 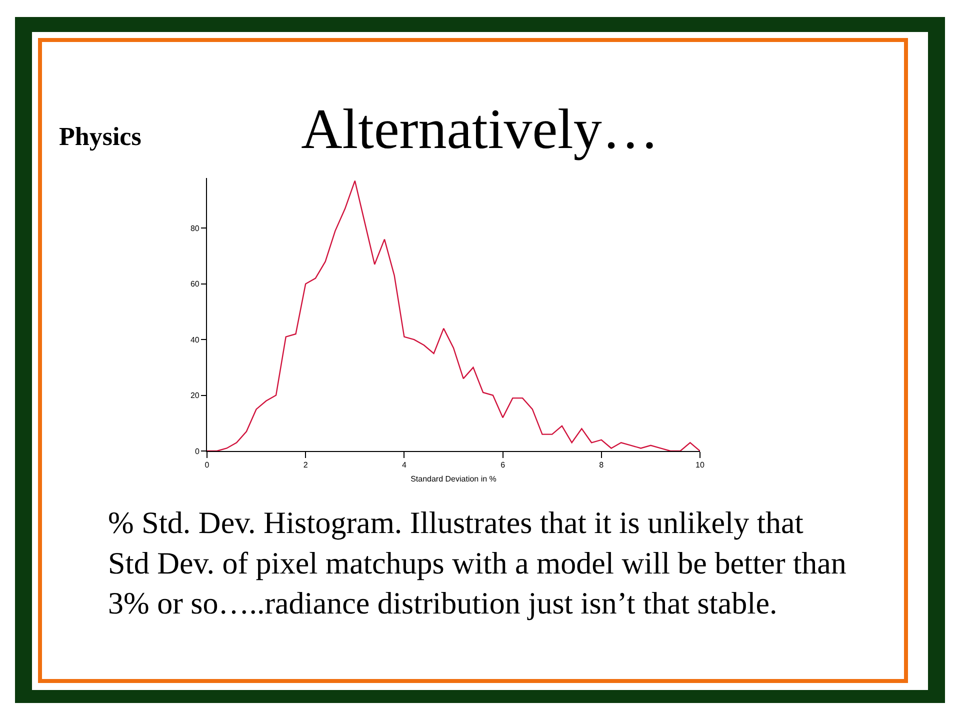 What do you see at coordinates (453, 479) in the screenshot?
I see `x-axis-title: Standard Deviation in %` at bounding box center [453, 479].